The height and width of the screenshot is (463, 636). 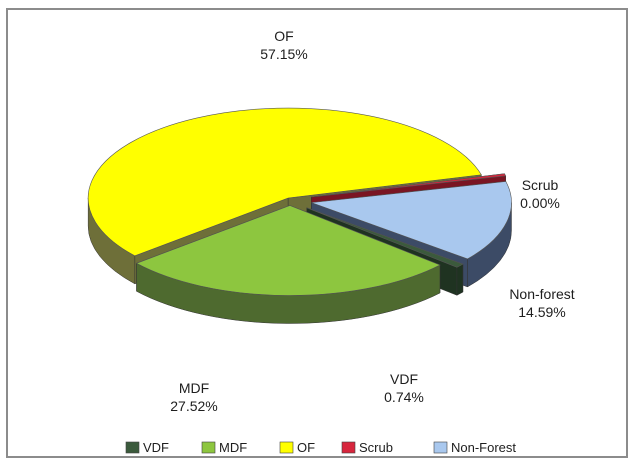 I want to click on legend-swatch-nonforest, so click(x=440, y=447).